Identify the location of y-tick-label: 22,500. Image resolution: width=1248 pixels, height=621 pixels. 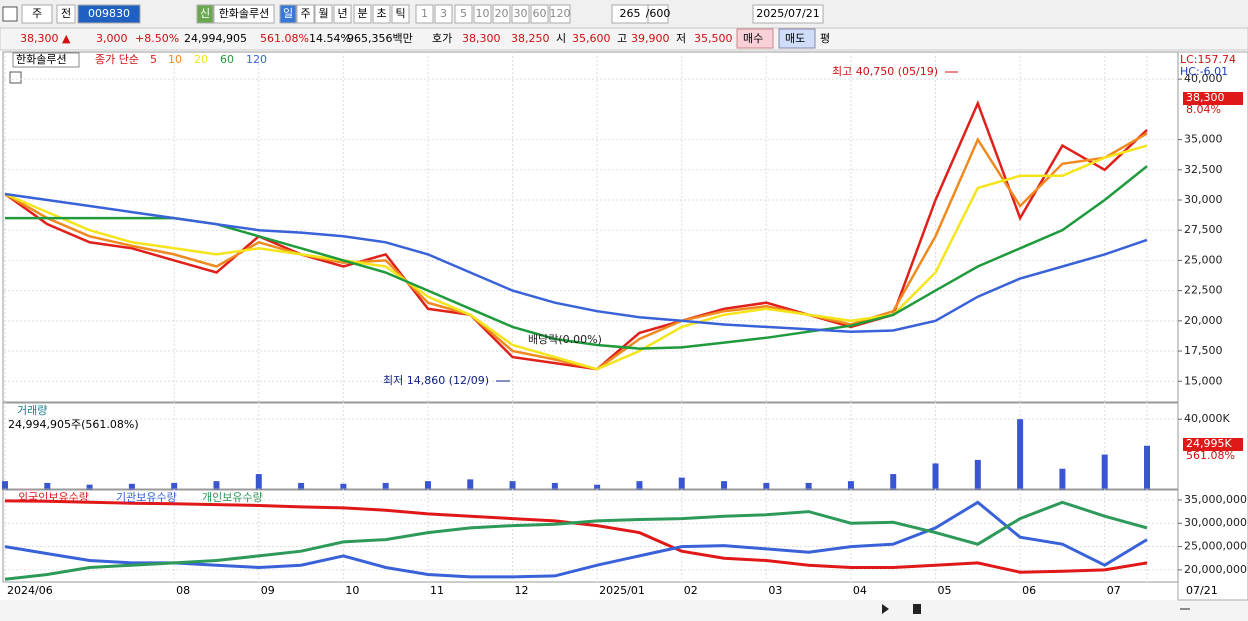
(1203, 290).